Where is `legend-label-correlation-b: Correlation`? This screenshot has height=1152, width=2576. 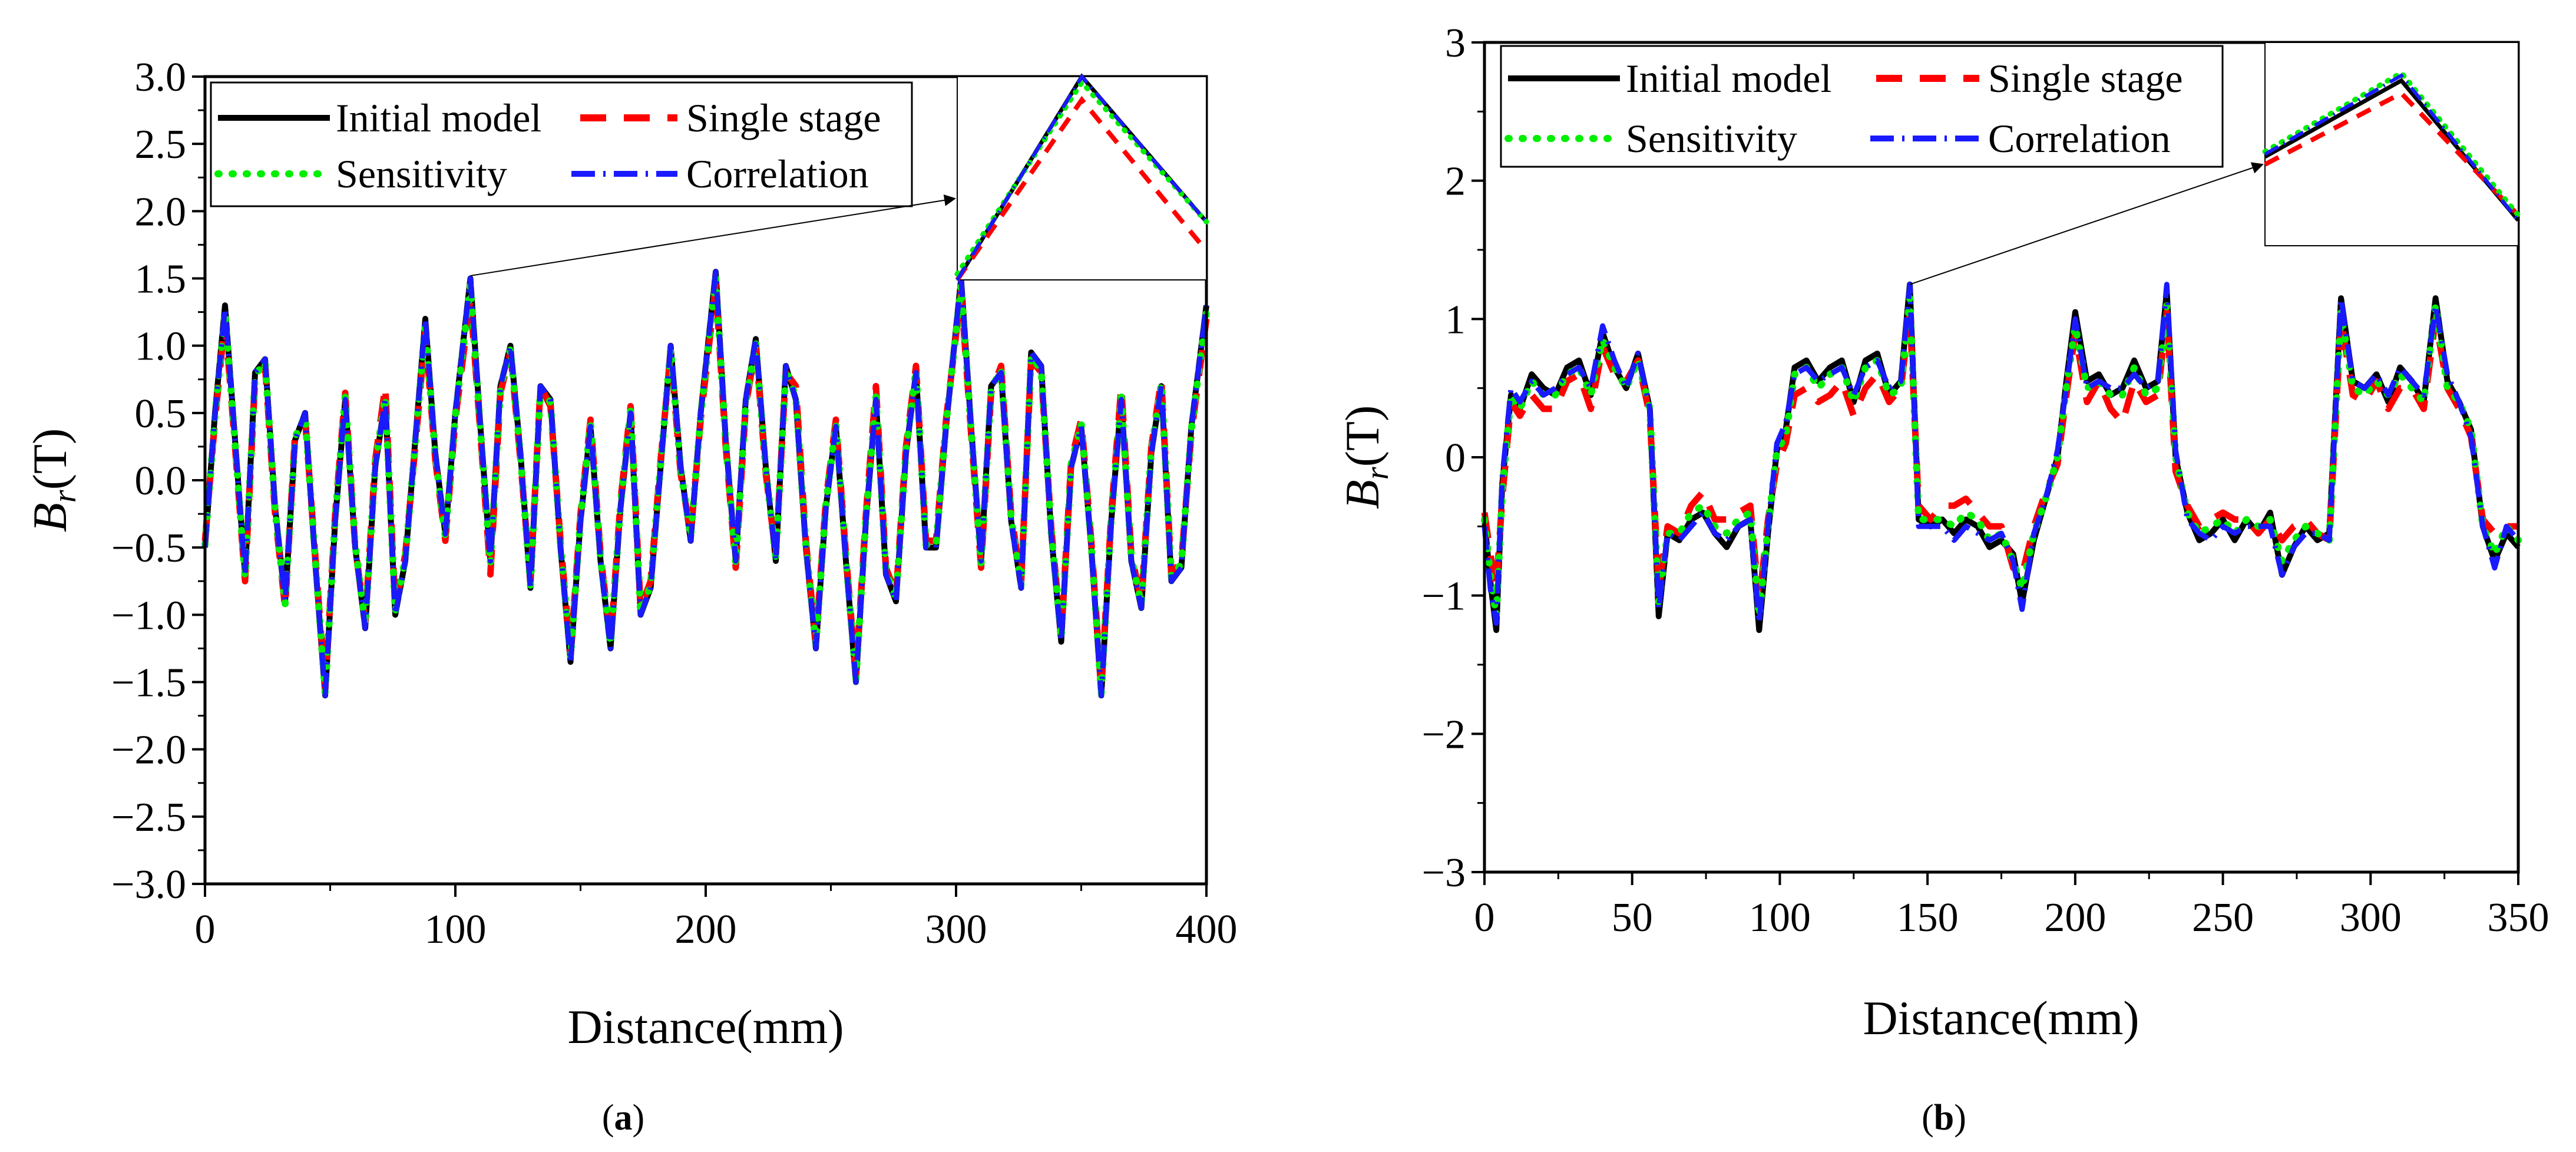
legend-label-correlation-b: Correlation is located at coordinates (2079, 138).